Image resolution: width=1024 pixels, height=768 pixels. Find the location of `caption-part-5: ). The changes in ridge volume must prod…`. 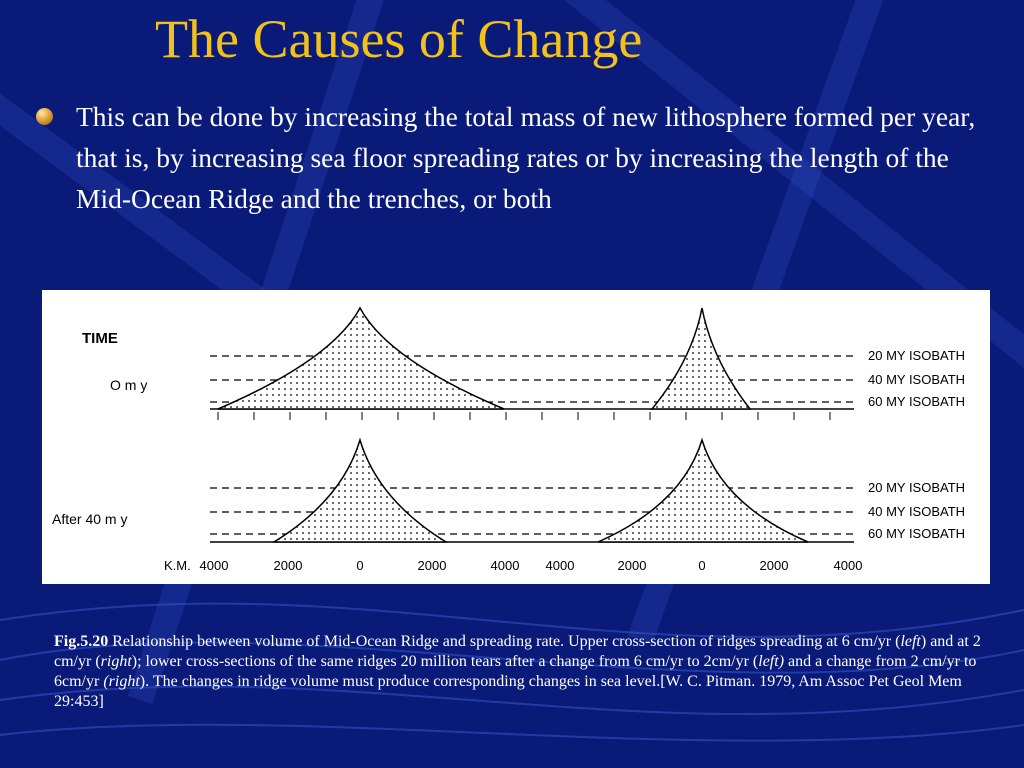

caption-part-5: ). The changes in ridge volume must prod… is located at coordinates (508, 691).